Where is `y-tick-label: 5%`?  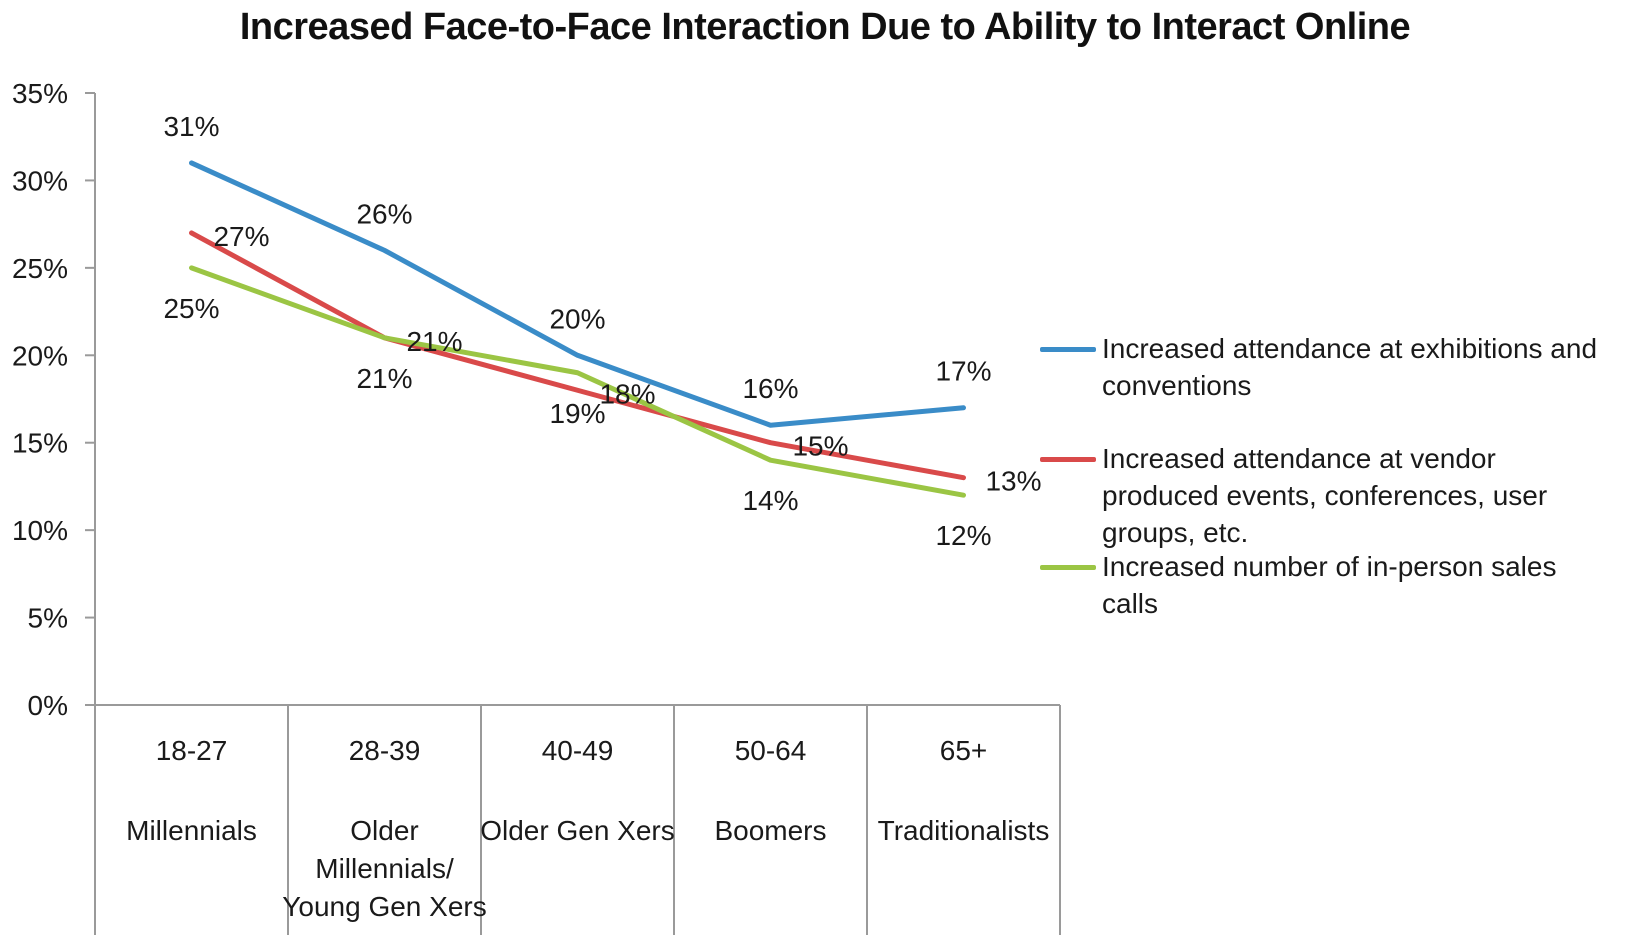
y-tick-label: 5% is located at coordinates (48, 618).